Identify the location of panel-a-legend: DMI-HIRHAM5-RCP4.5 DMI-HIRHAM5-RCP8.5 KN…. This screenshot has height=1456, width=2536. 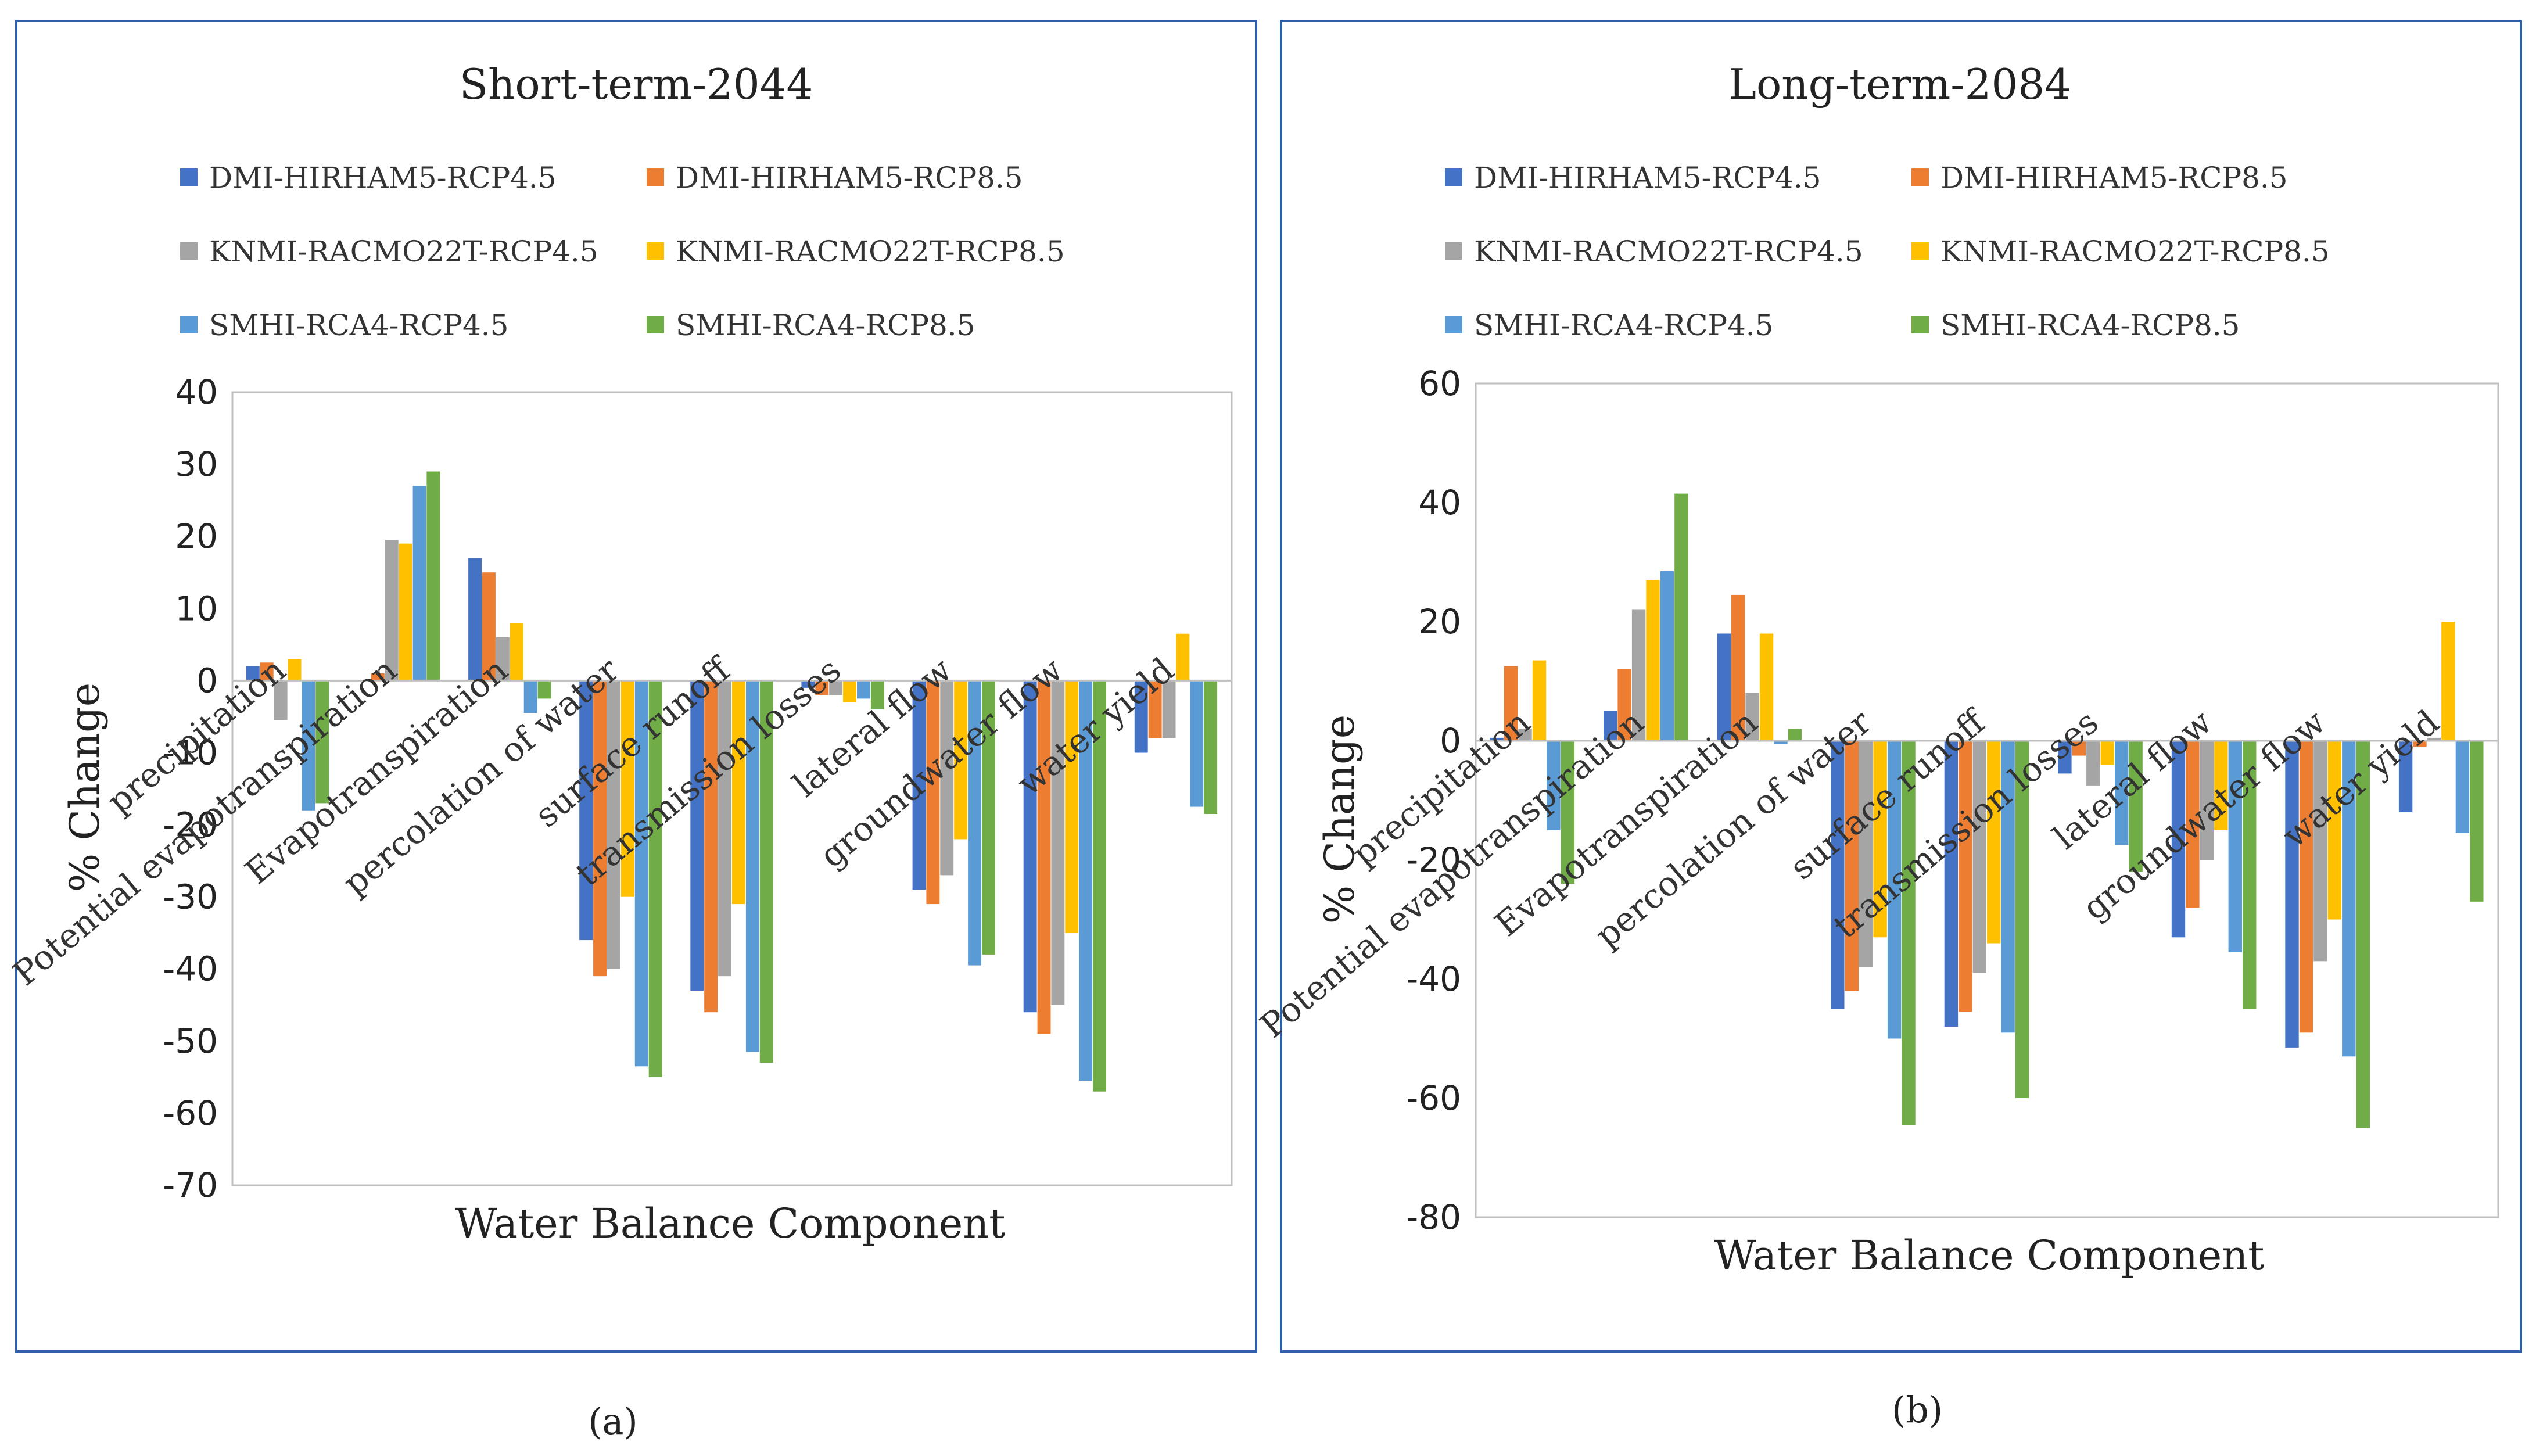
(623, 252).